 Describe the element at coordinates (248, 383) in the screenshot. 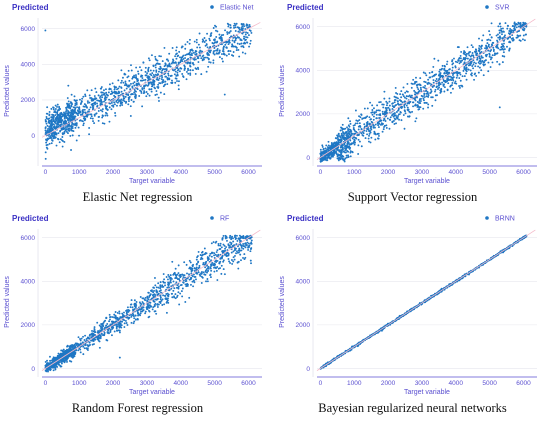

I see `x-tick-label: 6000` at that location.